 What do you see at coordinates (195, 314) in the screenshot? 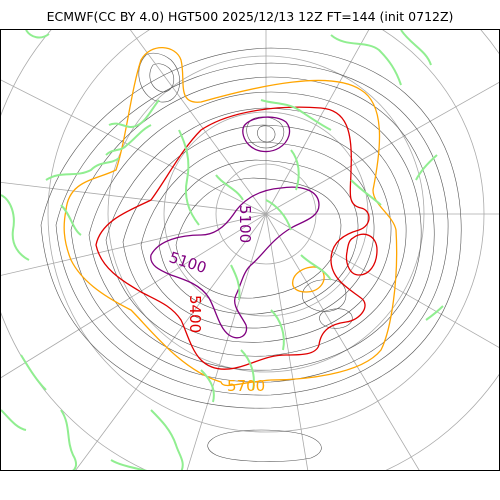
I see `contour-label-5400: 5400` at bounding box center [195, 314].